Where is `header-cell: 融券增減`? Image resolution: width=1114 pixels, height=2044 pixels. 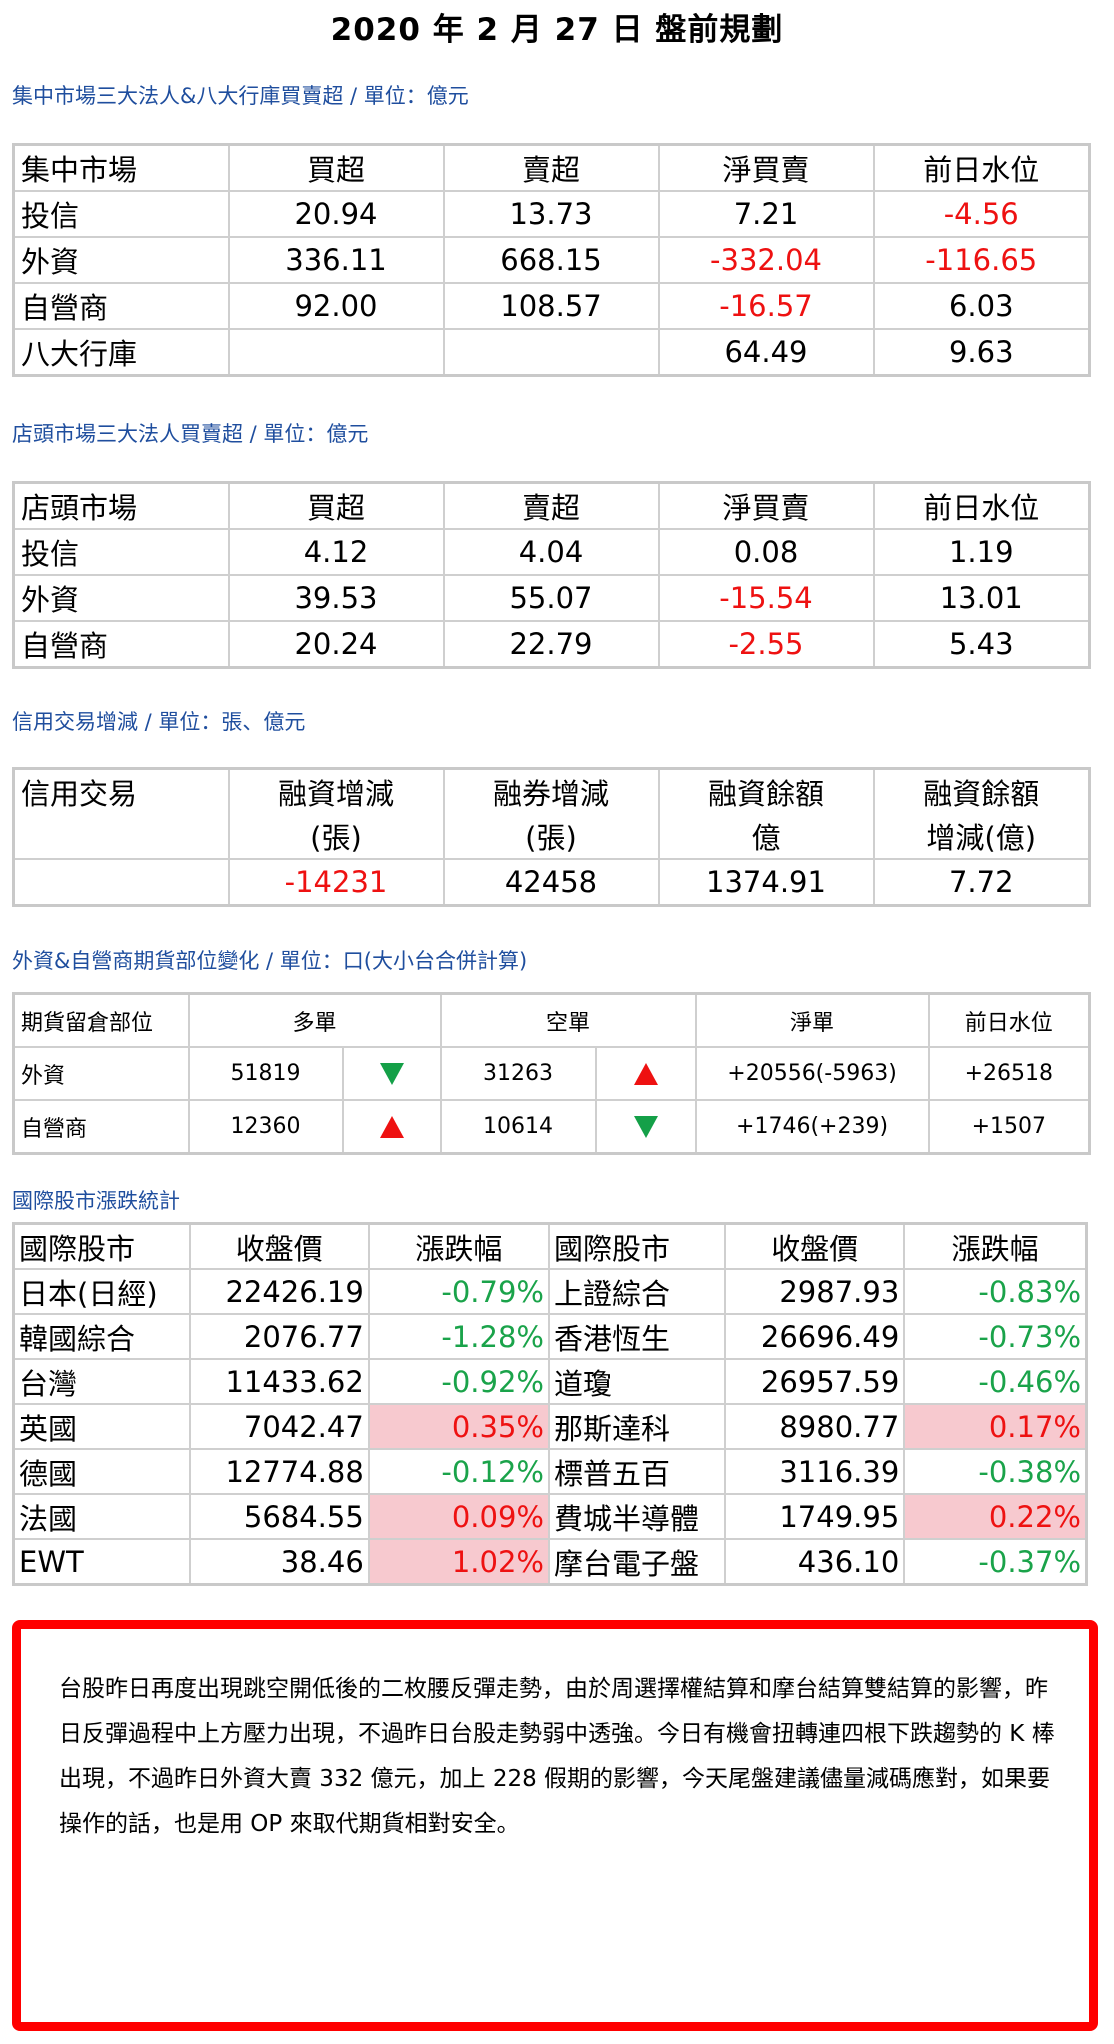 header-cell: 融券增減 is located at coordinates (551, 790).